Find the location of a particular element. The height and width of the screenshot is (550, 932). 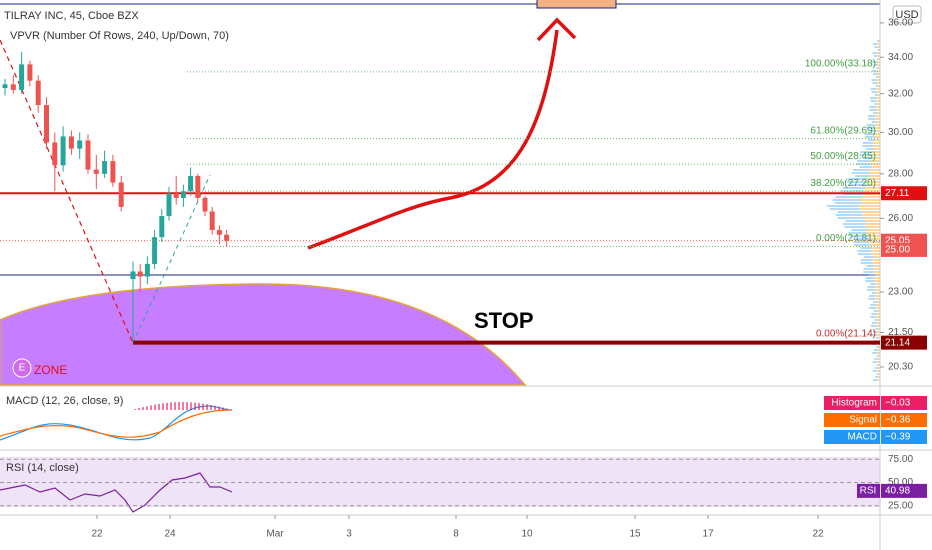

rsi-title: RSI (14, close) is located at coordinates (42, 468).